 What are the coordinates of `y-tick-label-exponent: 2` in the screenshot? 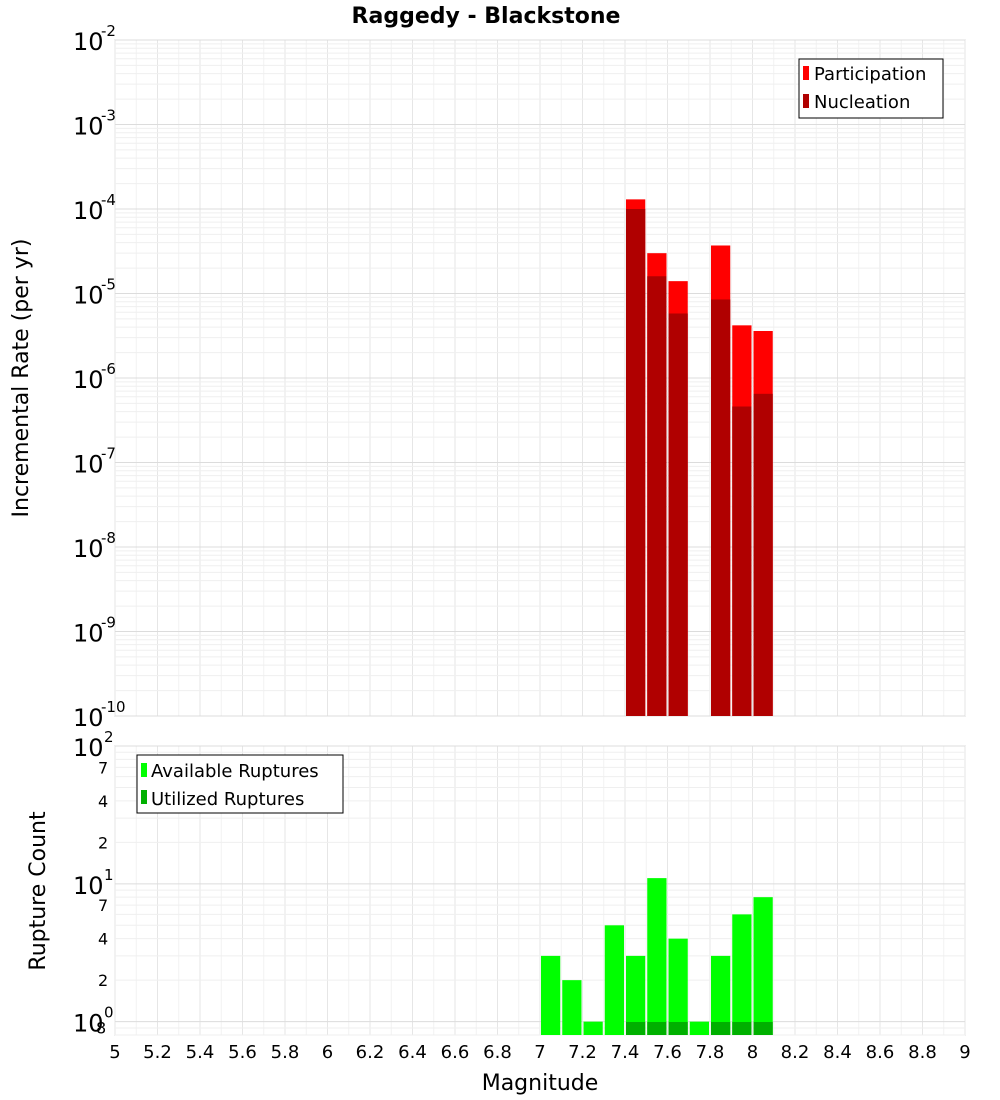 It's located at (109, 737).